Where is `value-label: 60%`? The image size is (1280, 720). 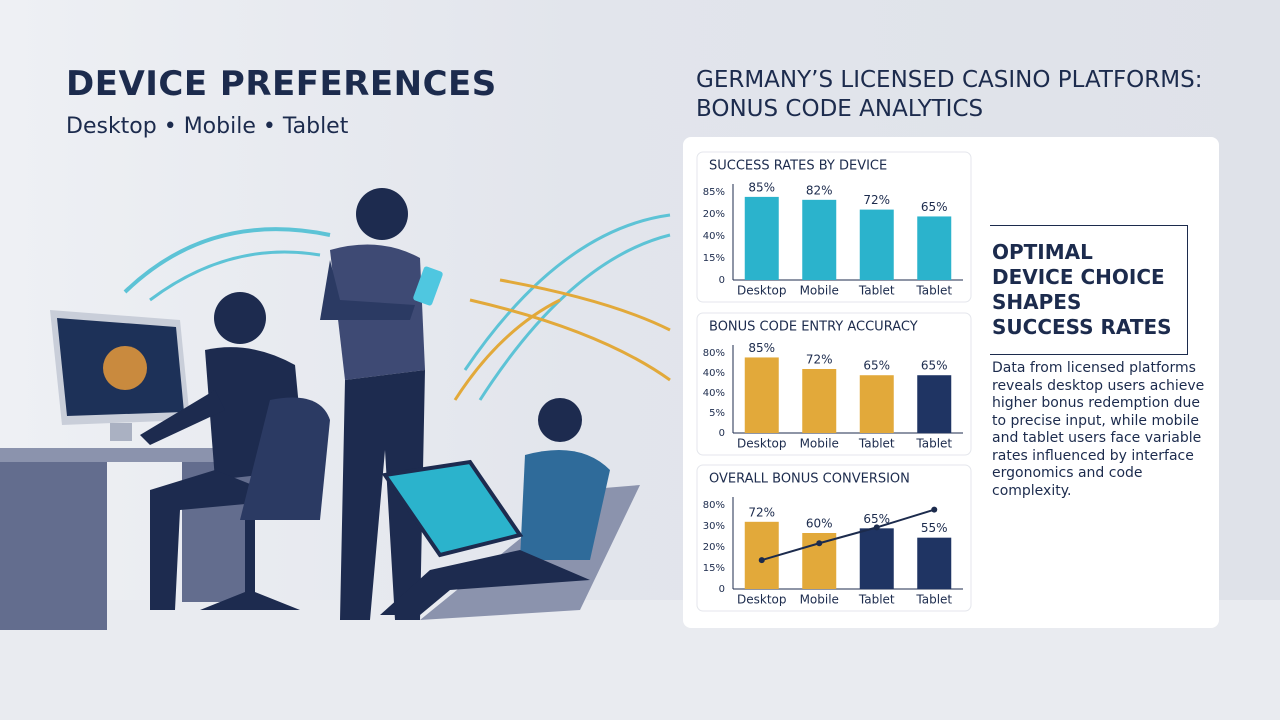
value-label: 60% is located at coordinates (819, 524).